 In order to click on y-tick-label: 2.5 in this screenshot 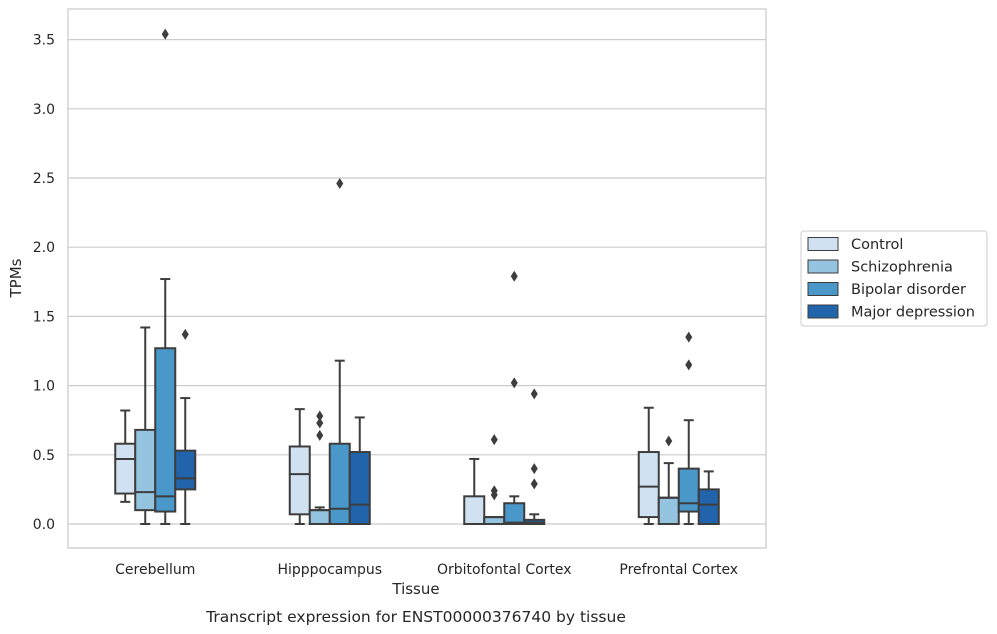, I will do `click(44, 179)`.